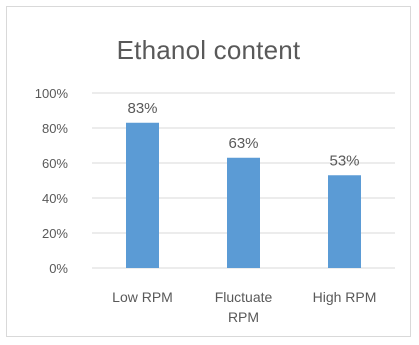  I want to click on category-label-line: RPM, so click(243, 317).